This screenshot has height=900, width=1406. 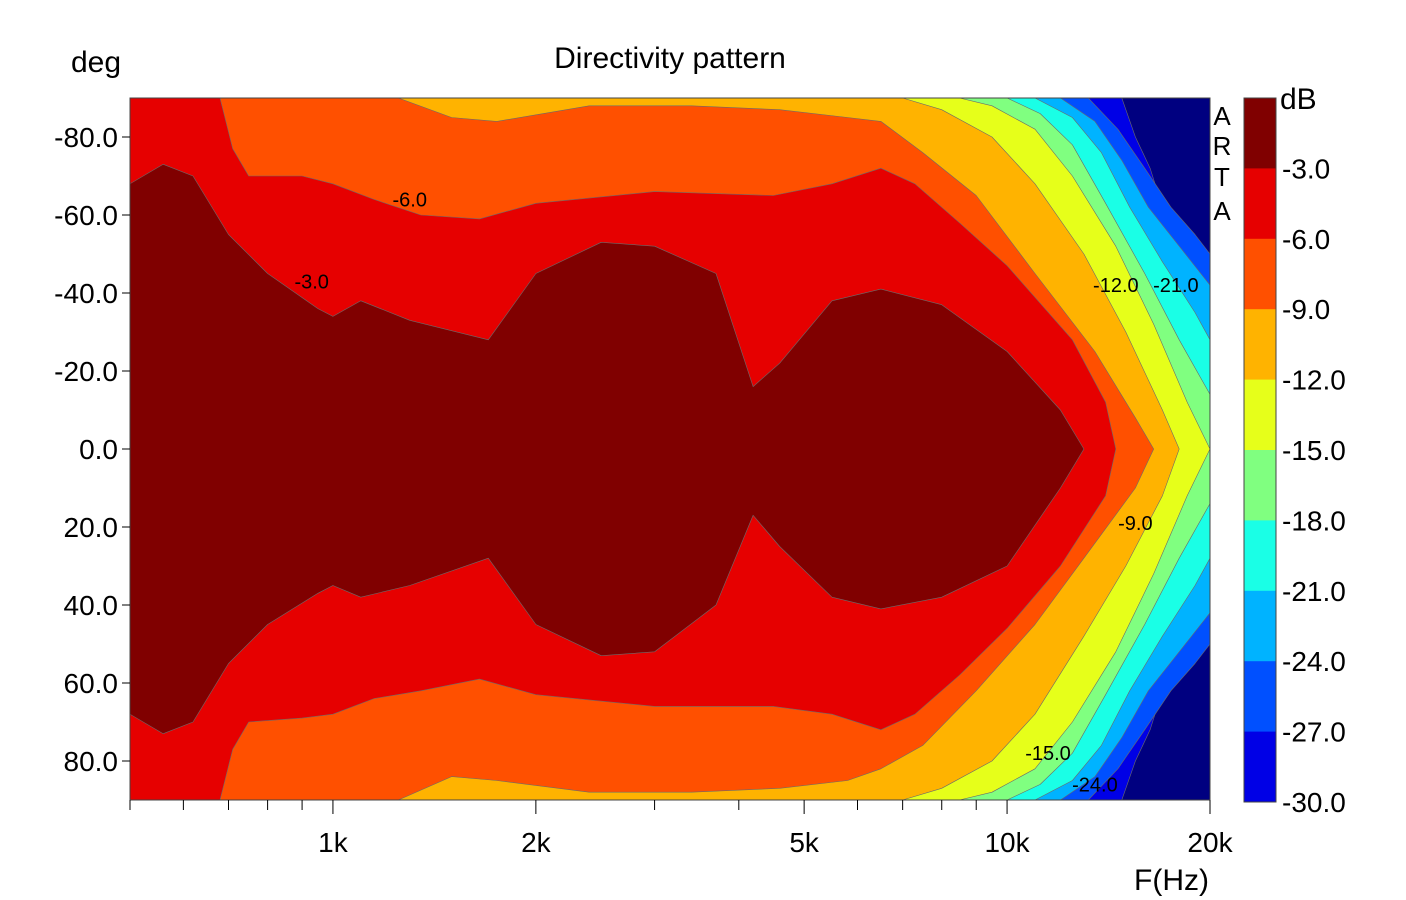 I want to click on y-tick-label: 40.0, so click(x=91, y=605).